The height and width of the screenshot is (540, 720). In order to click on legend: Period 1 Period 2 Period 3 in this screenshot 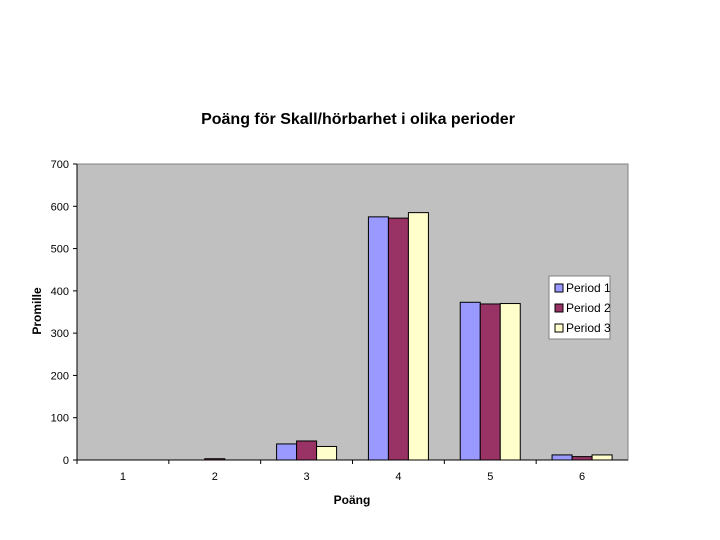, I will do `click(579, 307)`.